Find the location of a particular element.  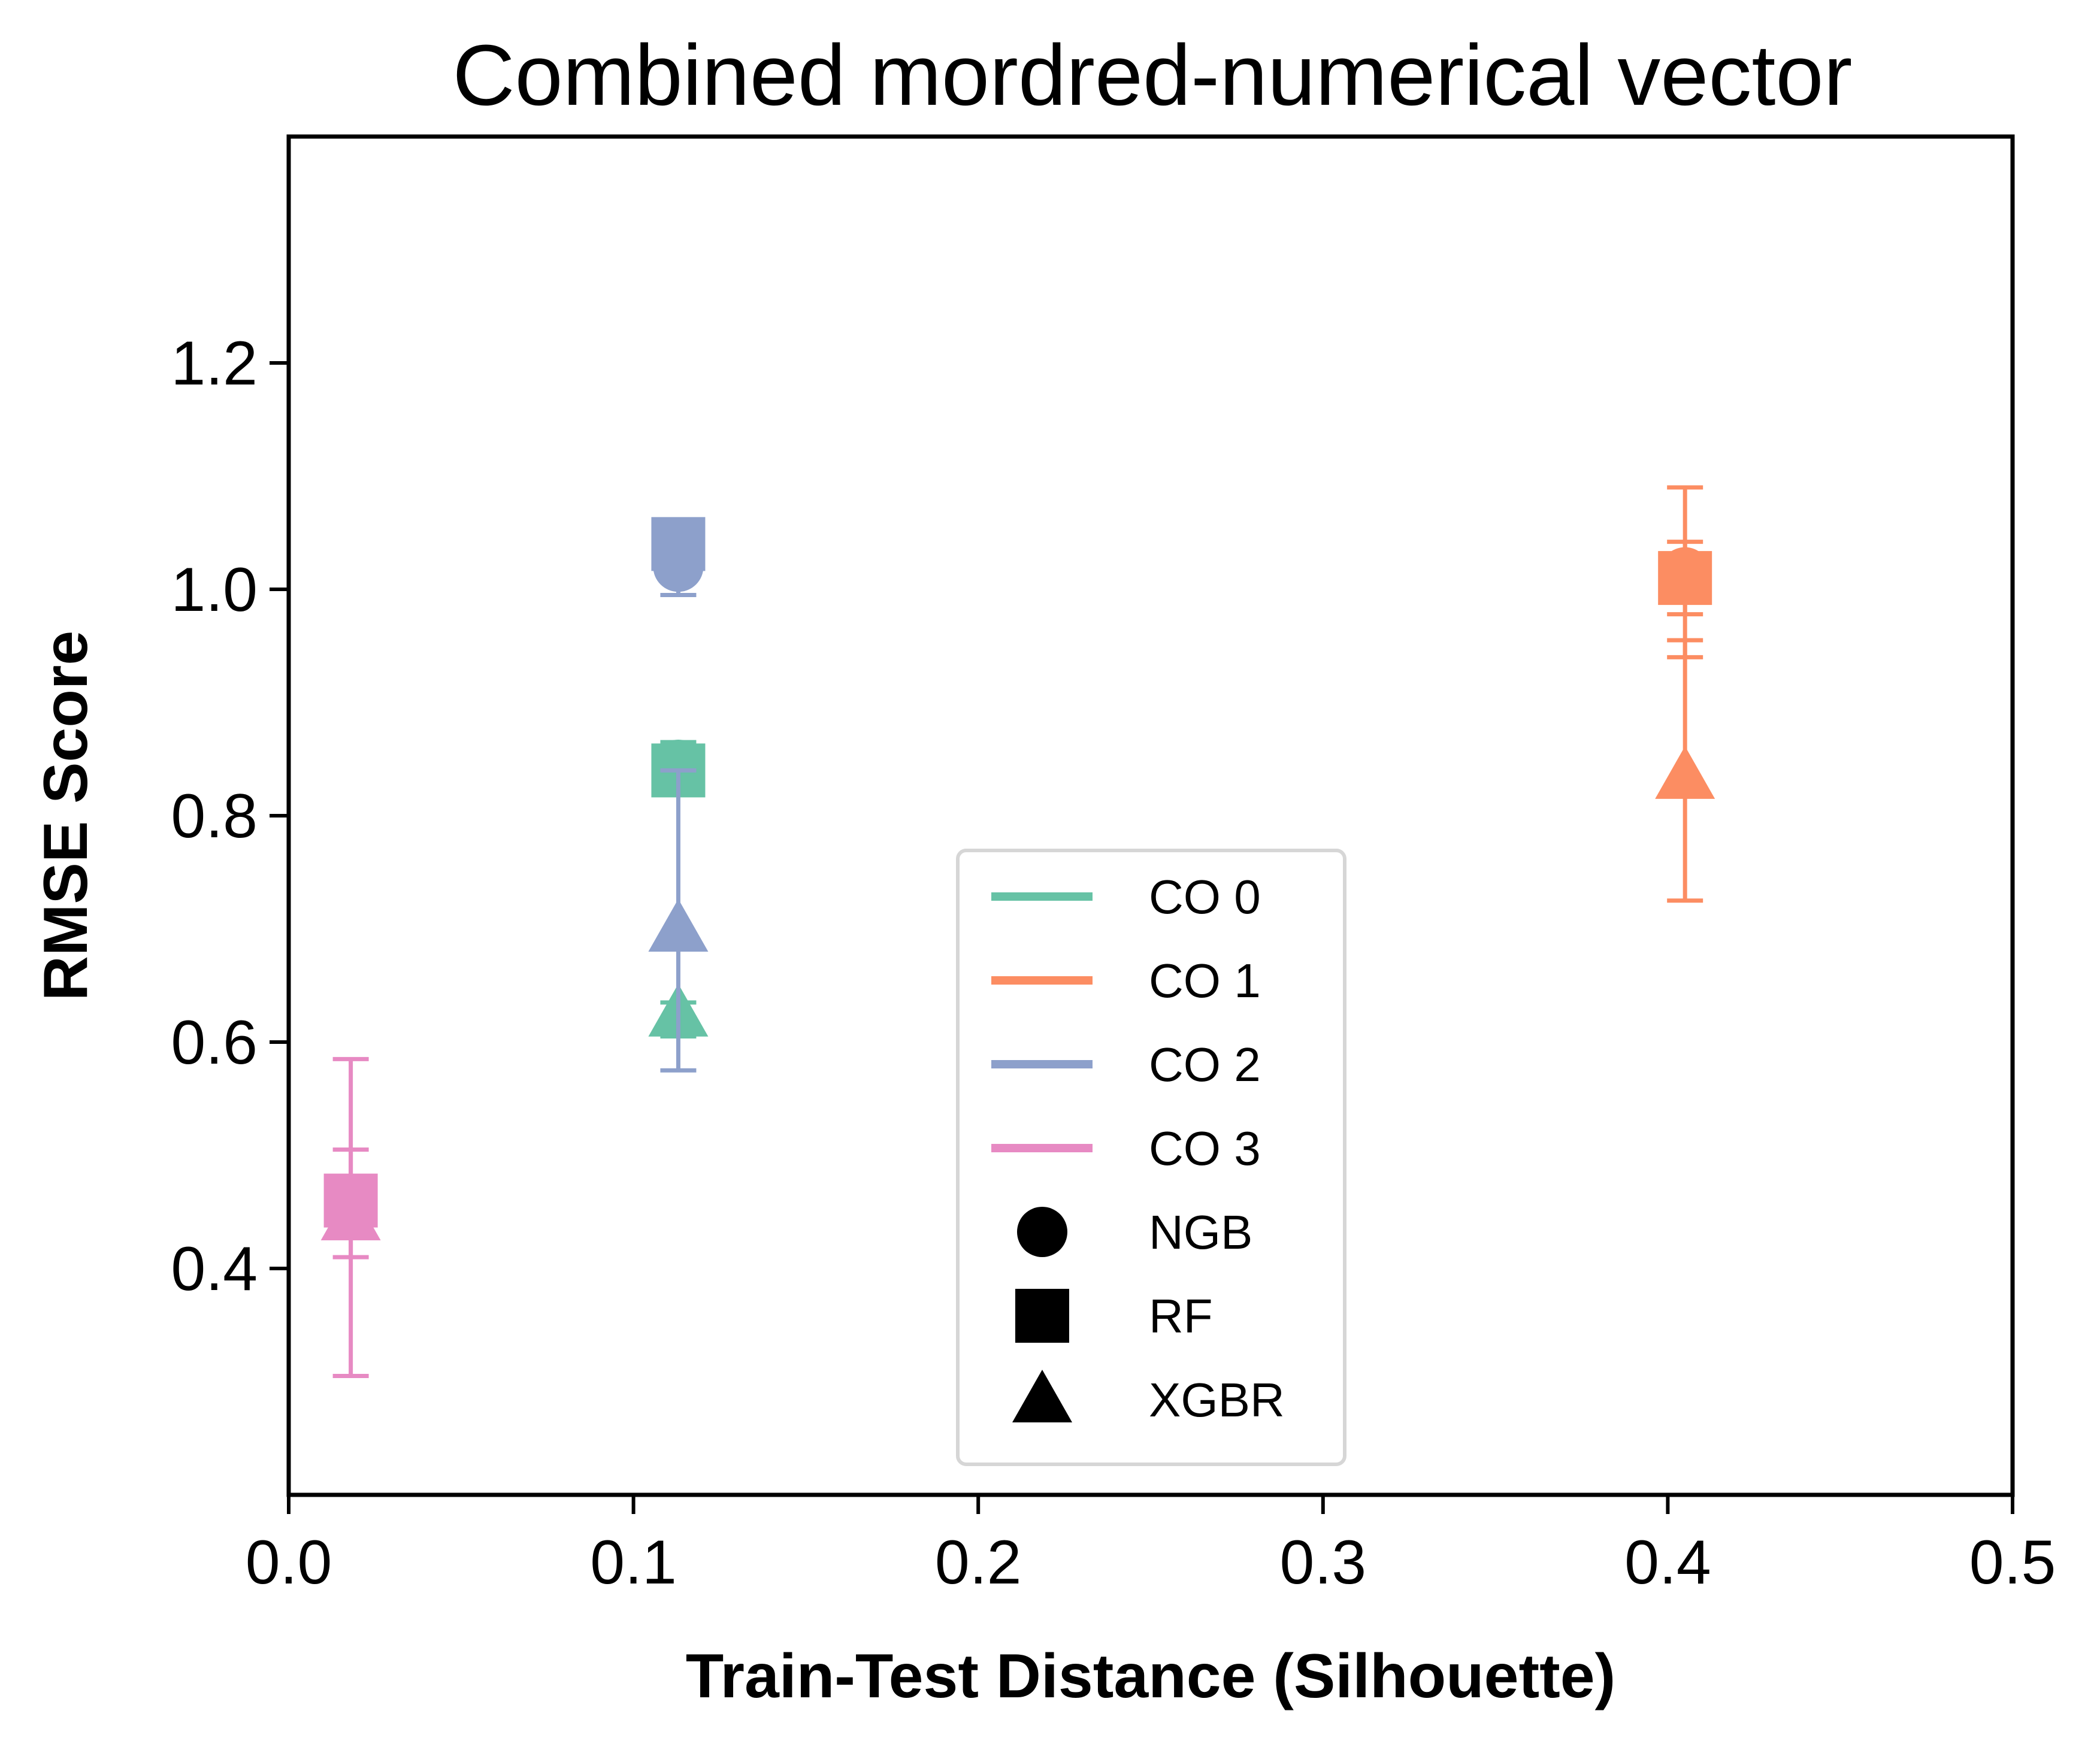

legend-label-co-1: CO 1 is located at coordinates (1205, 980).